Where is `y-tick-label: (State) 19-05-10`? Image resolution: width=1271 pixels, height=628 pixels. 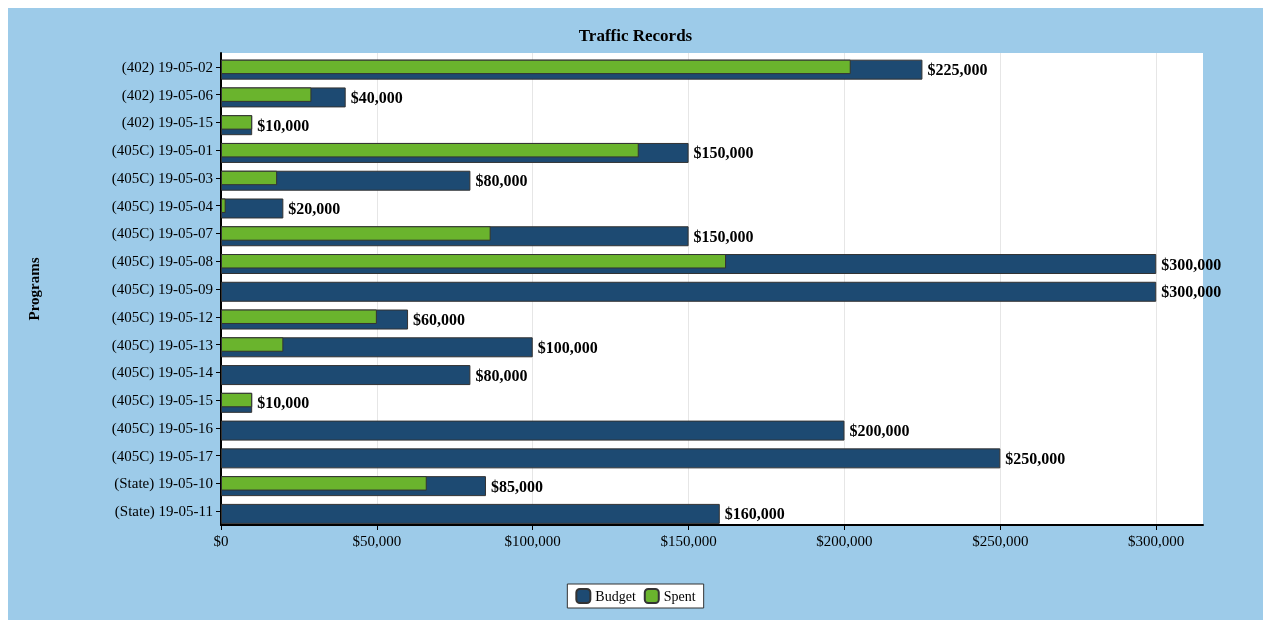
y-tick-label: (State) 19-05-10 is located at coordinates (163, 484).